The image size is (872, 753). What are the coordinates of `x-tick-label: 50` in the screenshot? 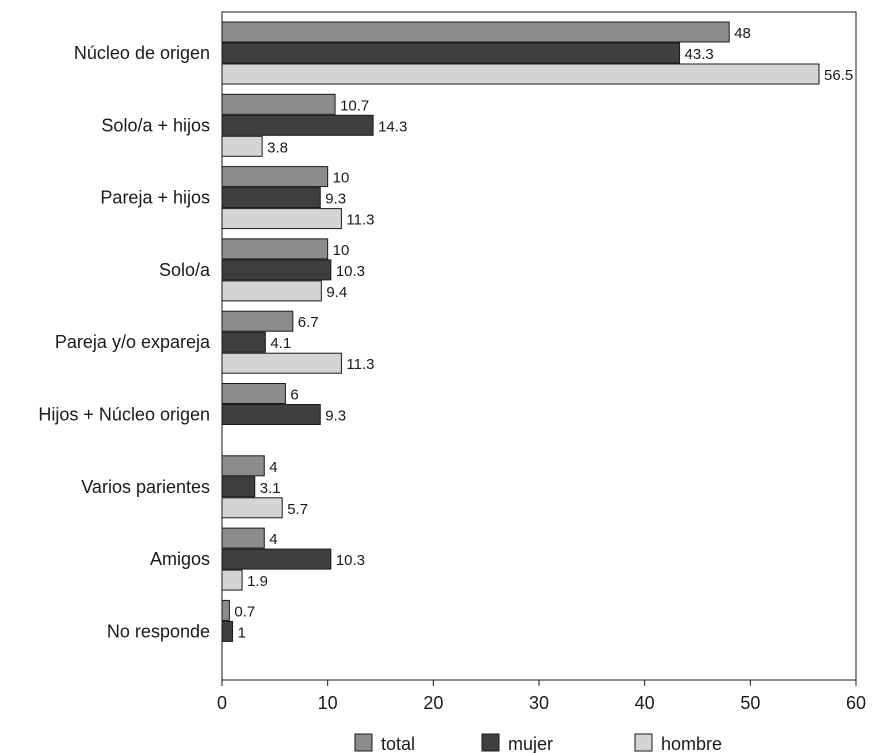 It's located at (750, 703).